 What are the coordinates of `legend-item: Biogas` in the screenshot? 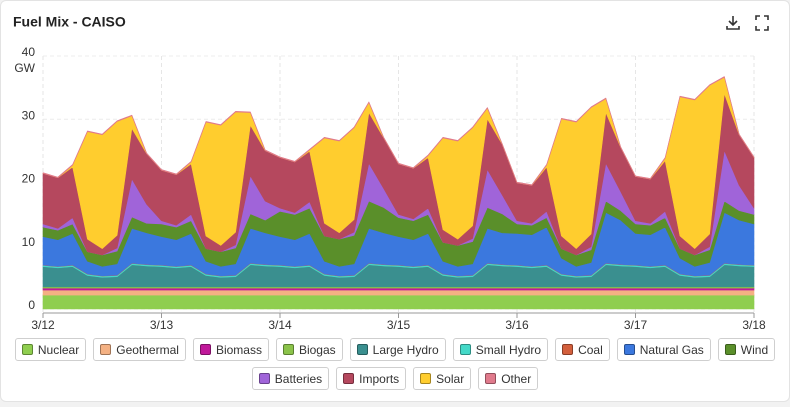 It's located at (309, 349).